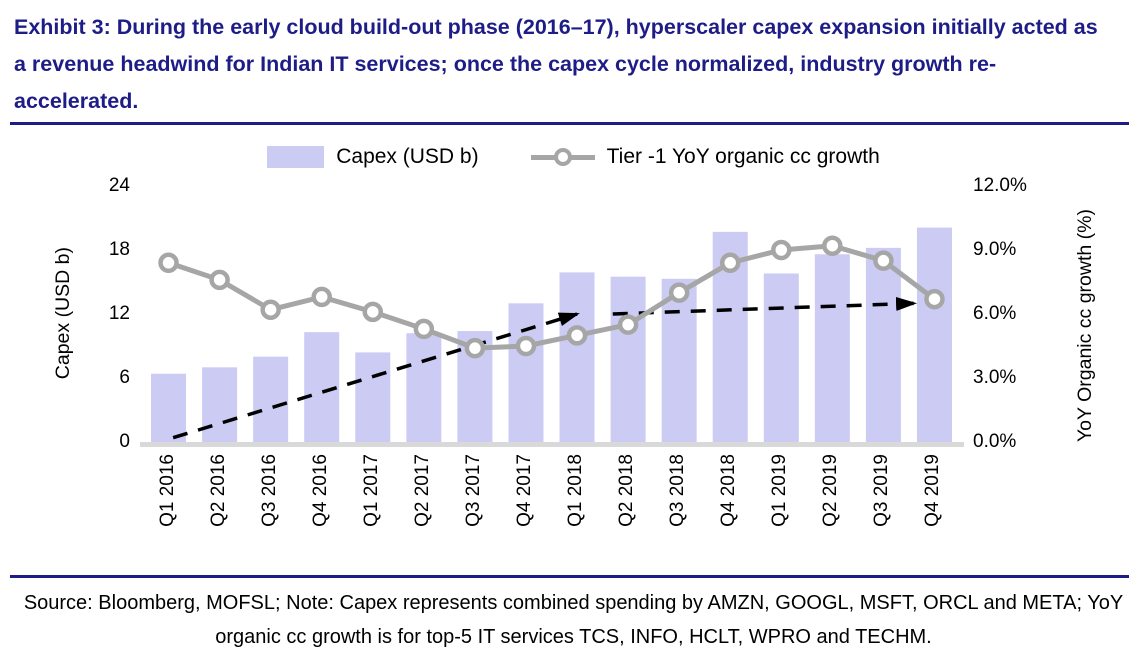 The height and width of the screenshot is (665, 1147). I want to click on x-axis-label-Q1-2017: Q1 2017, so click(371, 490).